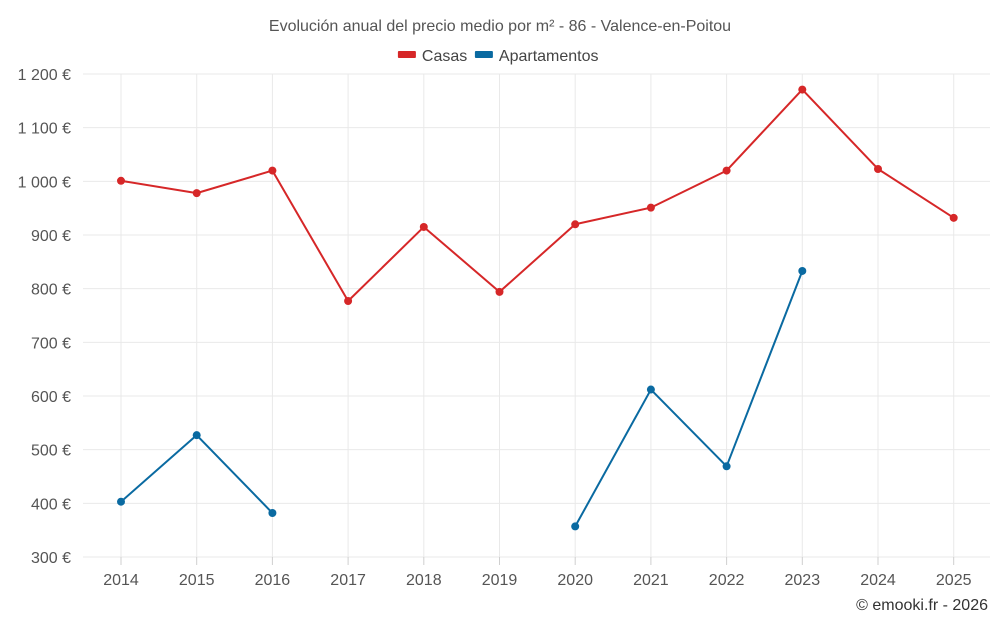 This screenshot has width=1000, height=625. Describe the element at coordinates (727, 580) in the screenshot. I see `x-tick-label: 2022` at that location.